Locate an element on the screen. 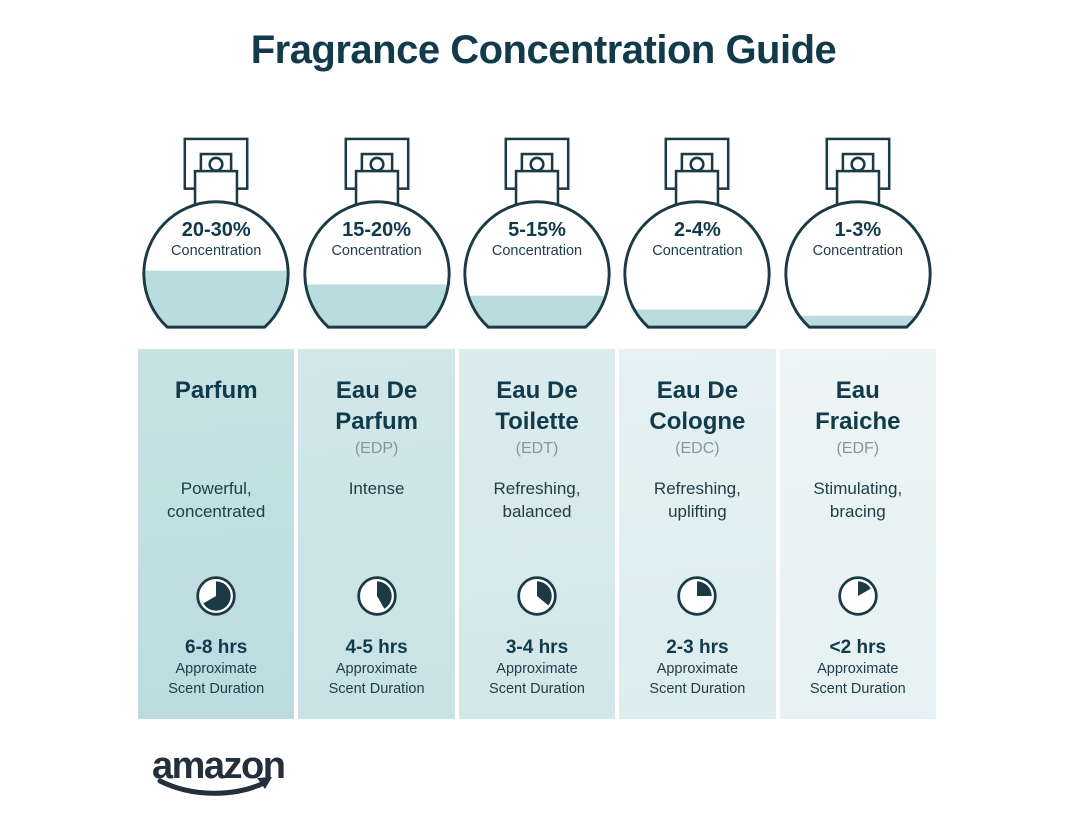  category-abbreviation: (EDF) is located at coordinates (858, 448).